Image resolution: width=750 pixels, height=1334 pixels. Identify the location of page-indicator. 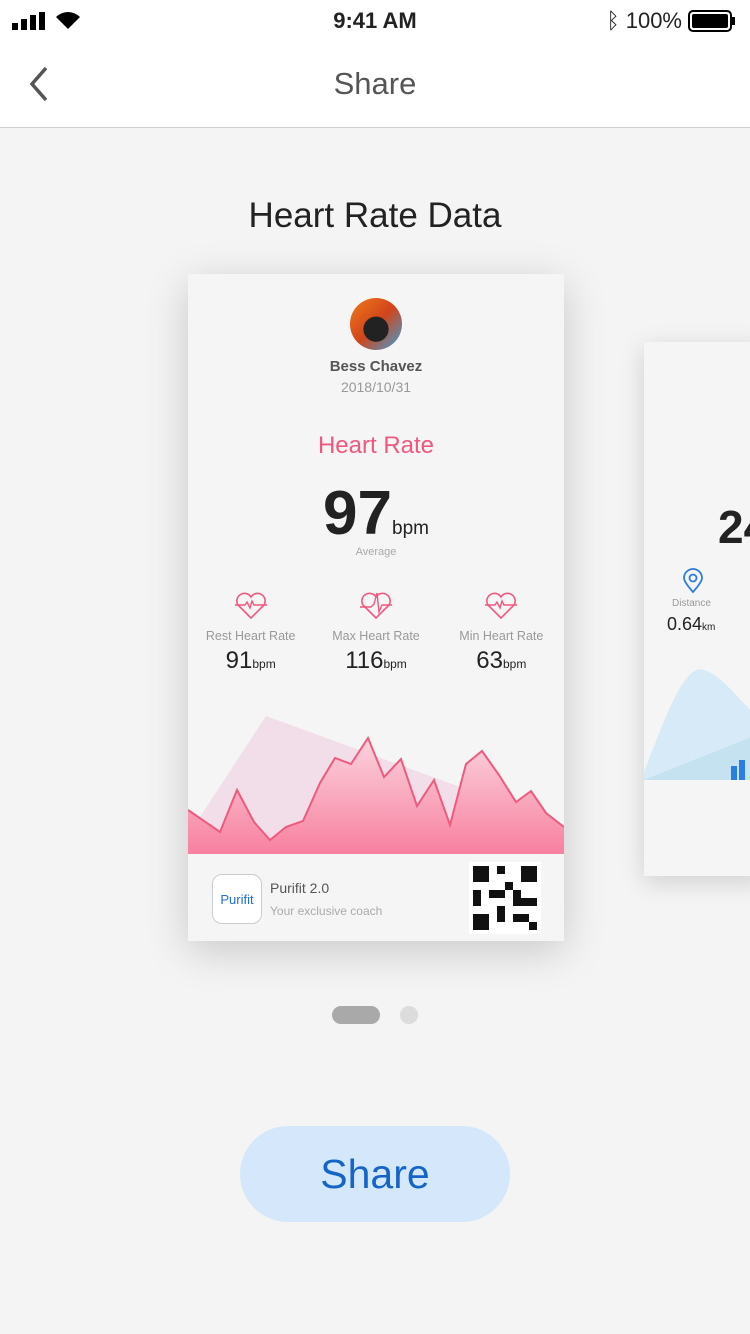
(375, 1015).